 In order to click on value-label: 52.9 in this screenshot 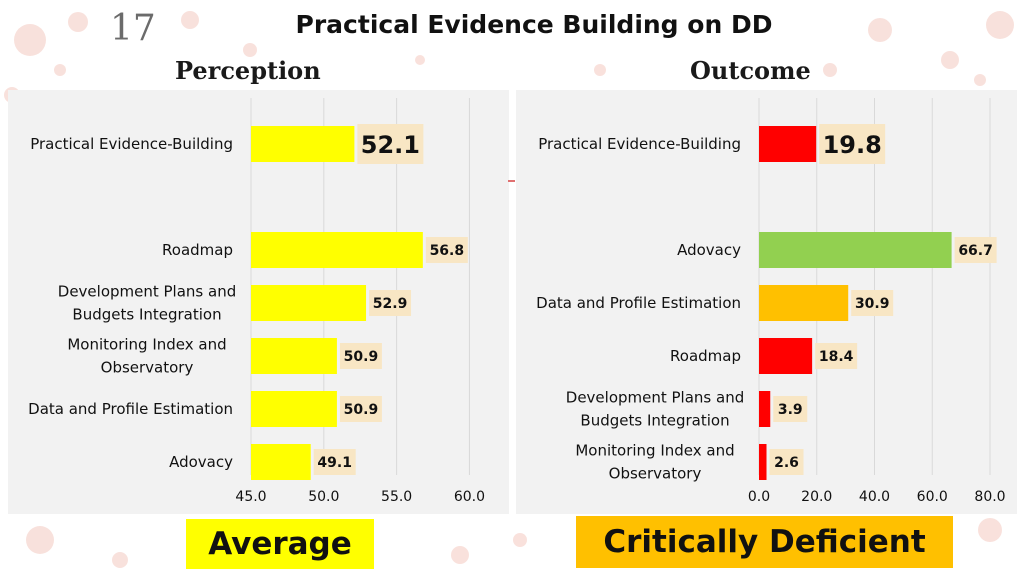, I will do `click(390, 304)`.